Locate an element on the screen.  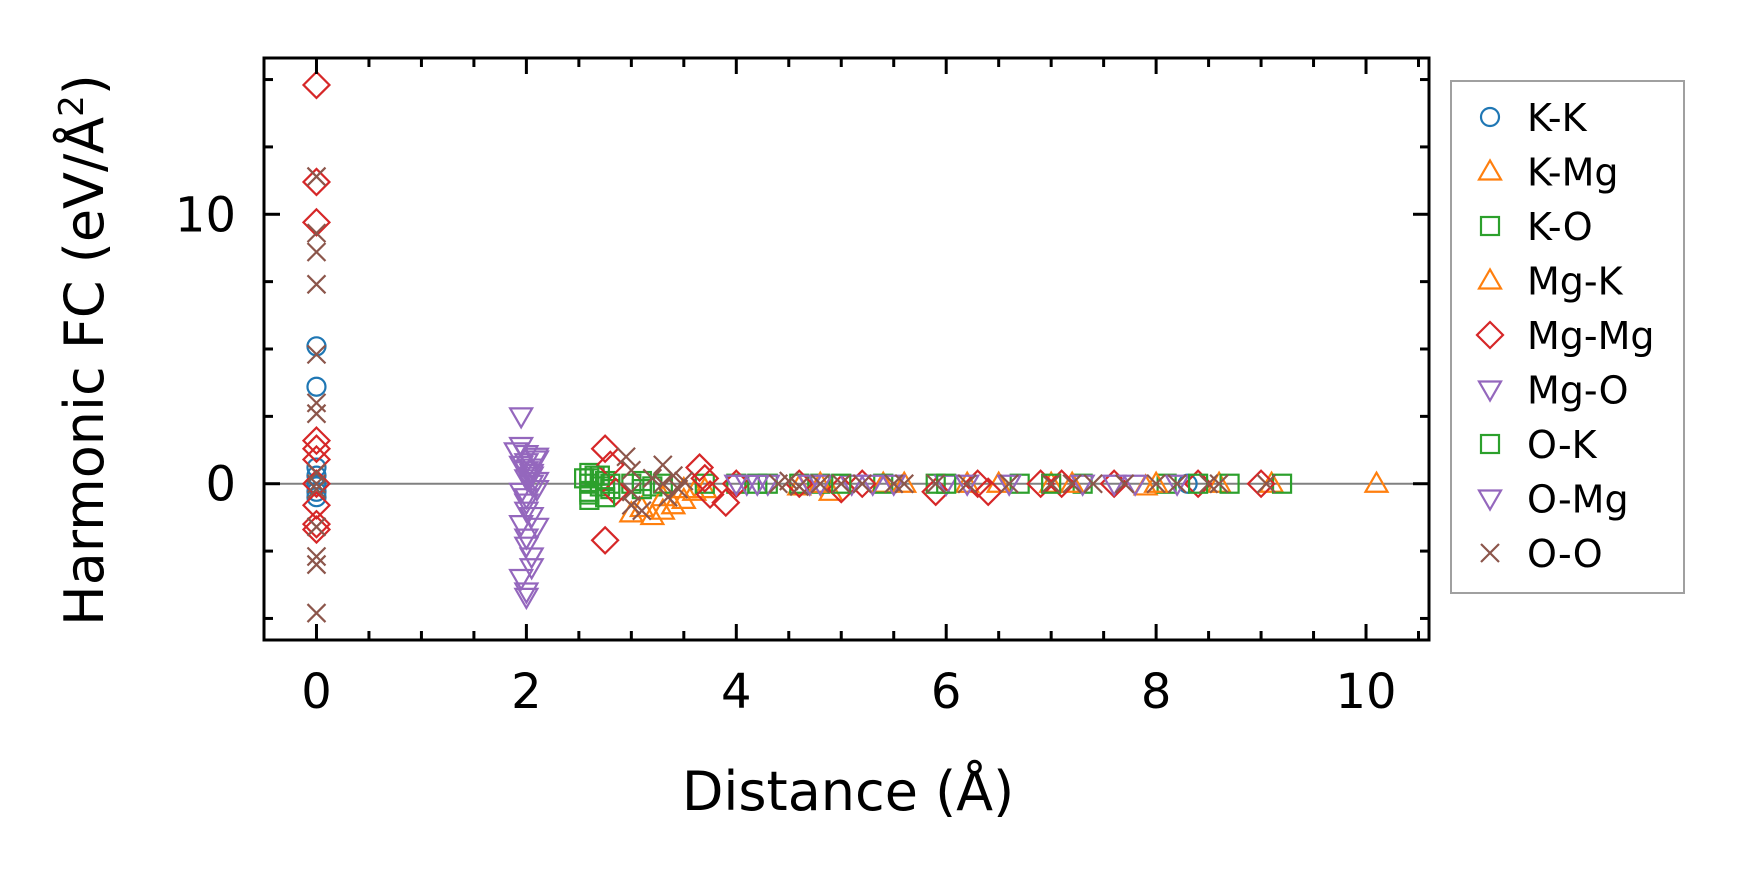
y-tick-label: 0 is located at coordinates (220, 485).